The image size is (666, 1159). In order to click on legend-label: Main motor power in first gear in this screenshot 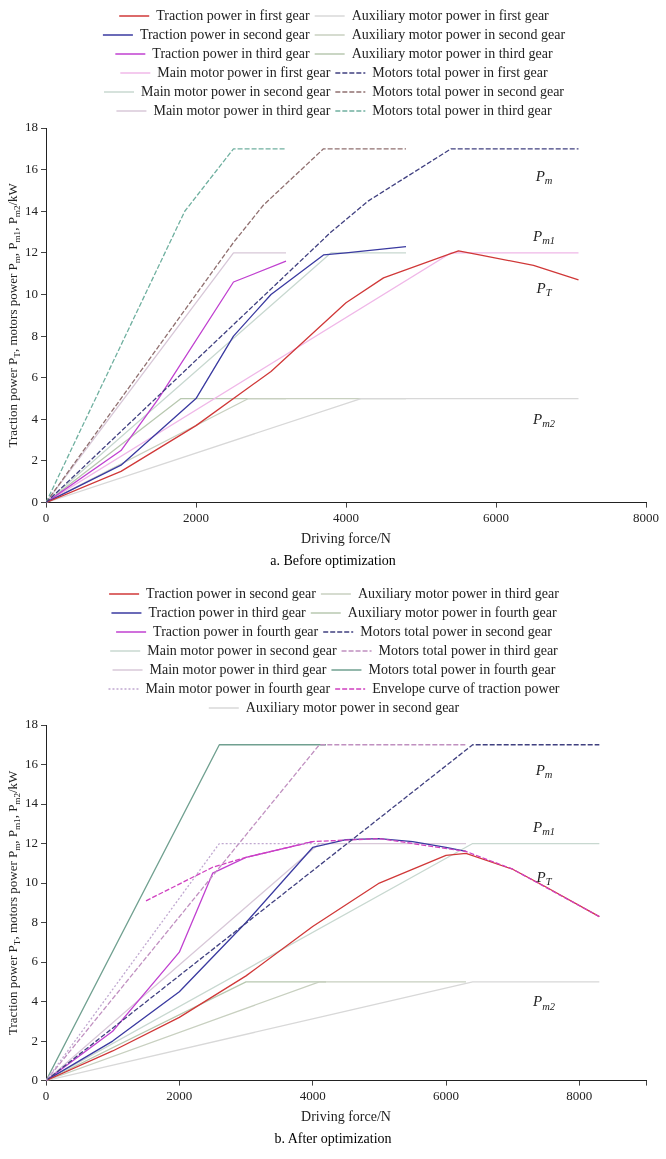, I will do `click(244, 72)`.